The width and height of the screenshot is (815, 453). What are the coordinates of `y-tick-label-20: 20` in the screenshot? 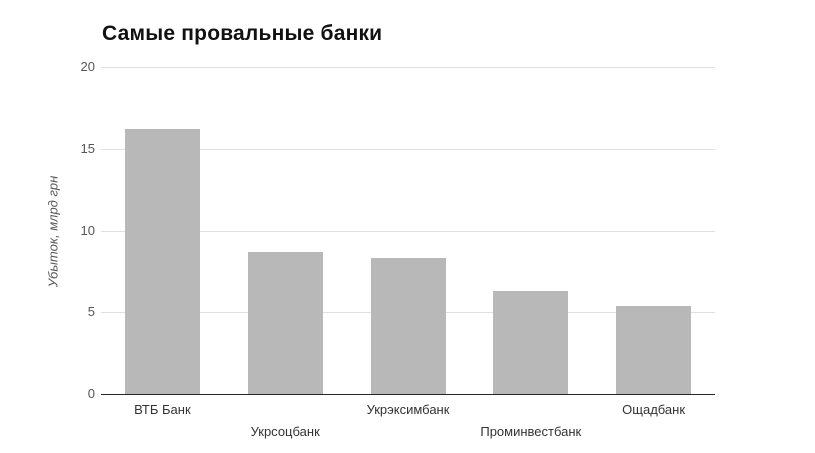 It's located at (87, 66).